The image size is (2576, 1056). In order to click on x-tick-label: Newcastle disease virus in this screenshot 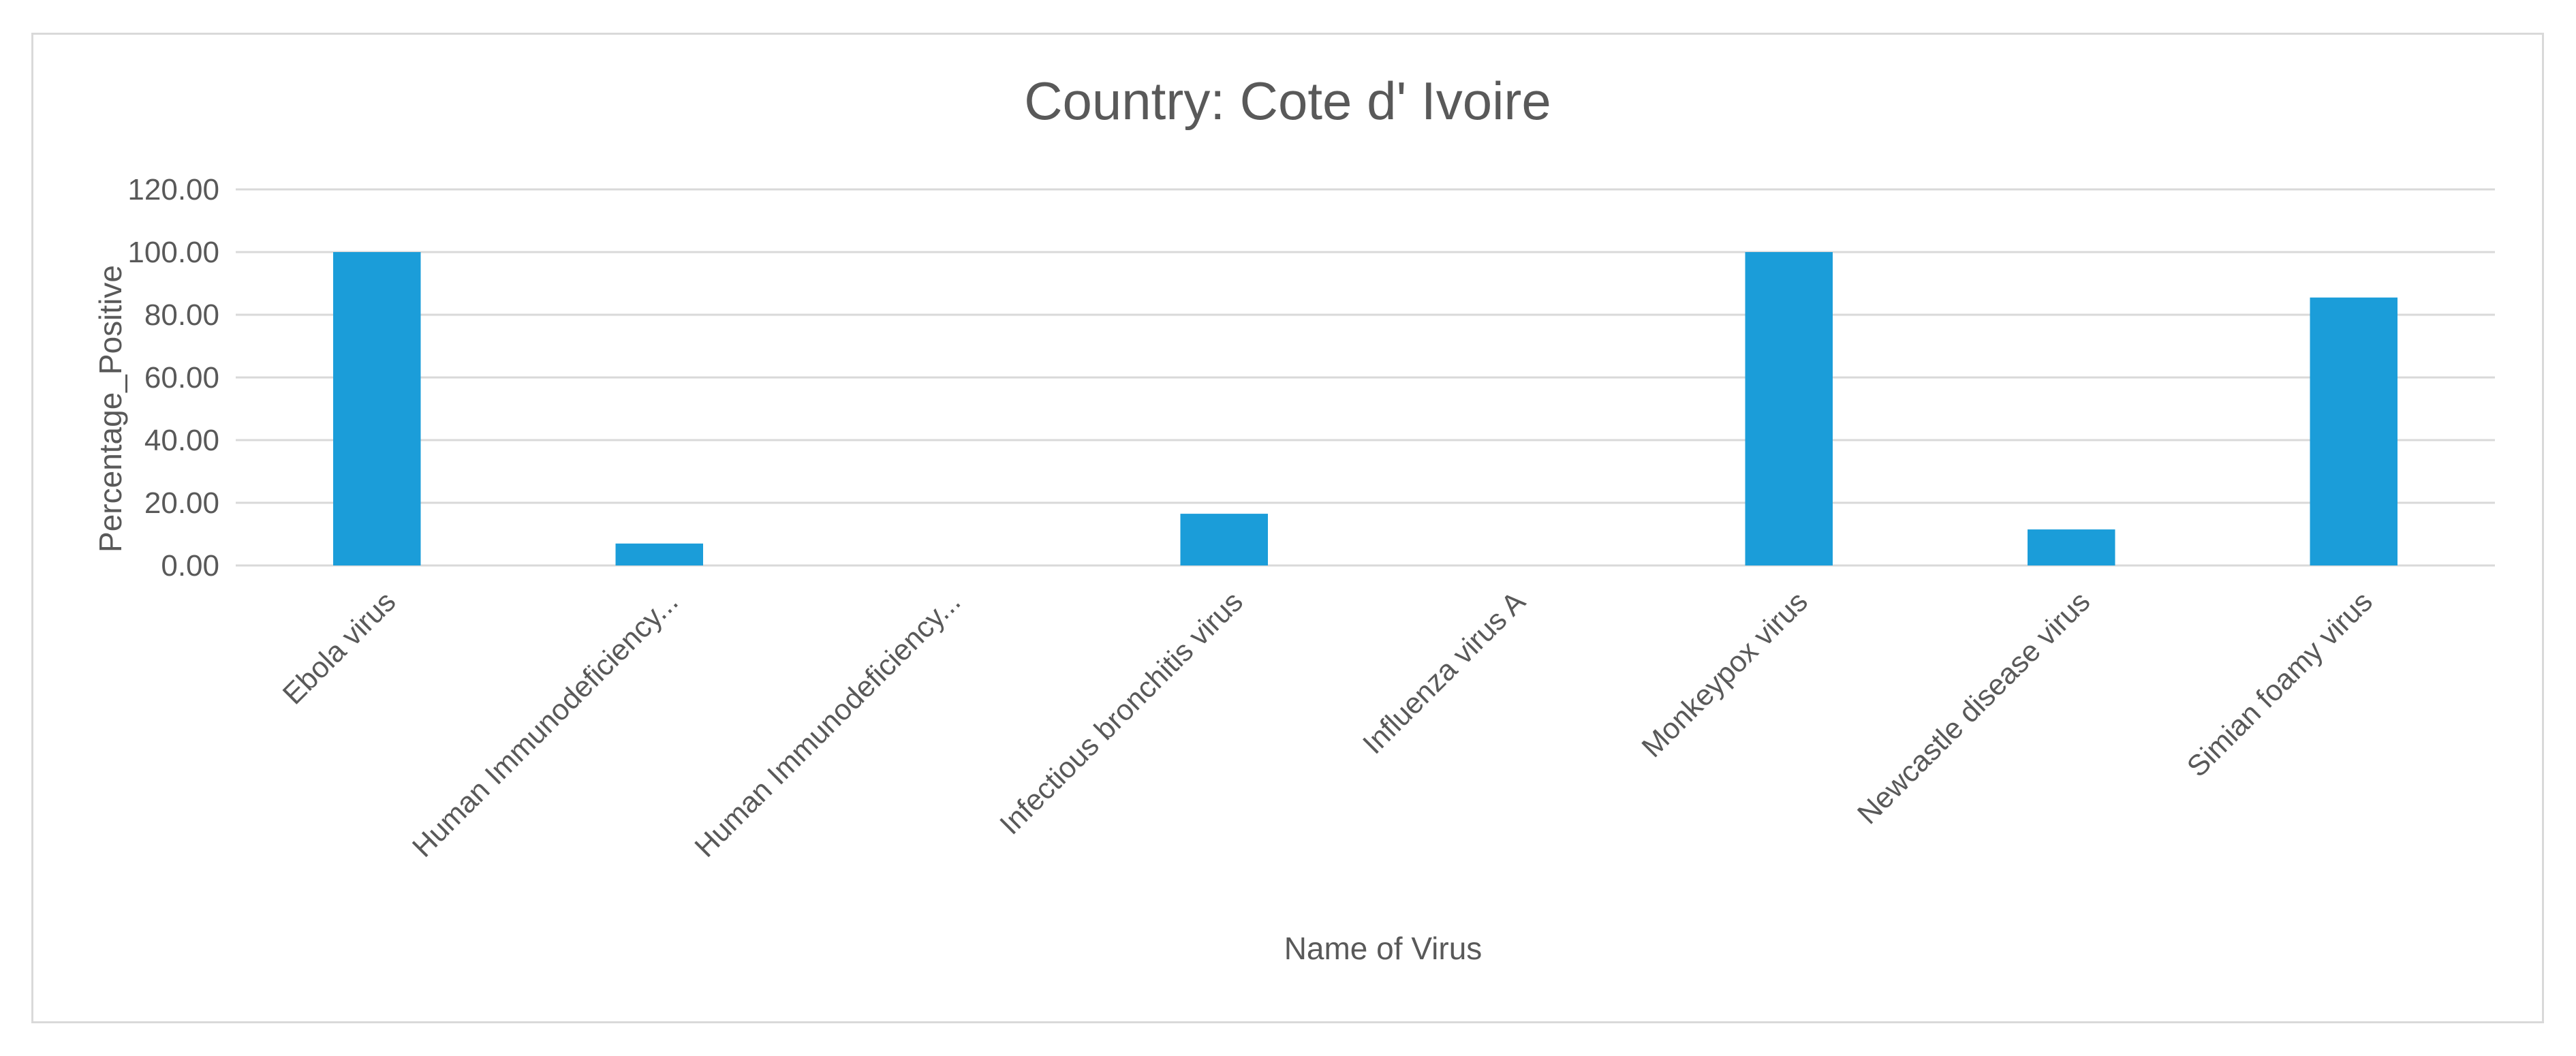, I will do `click(1974, 707)`.